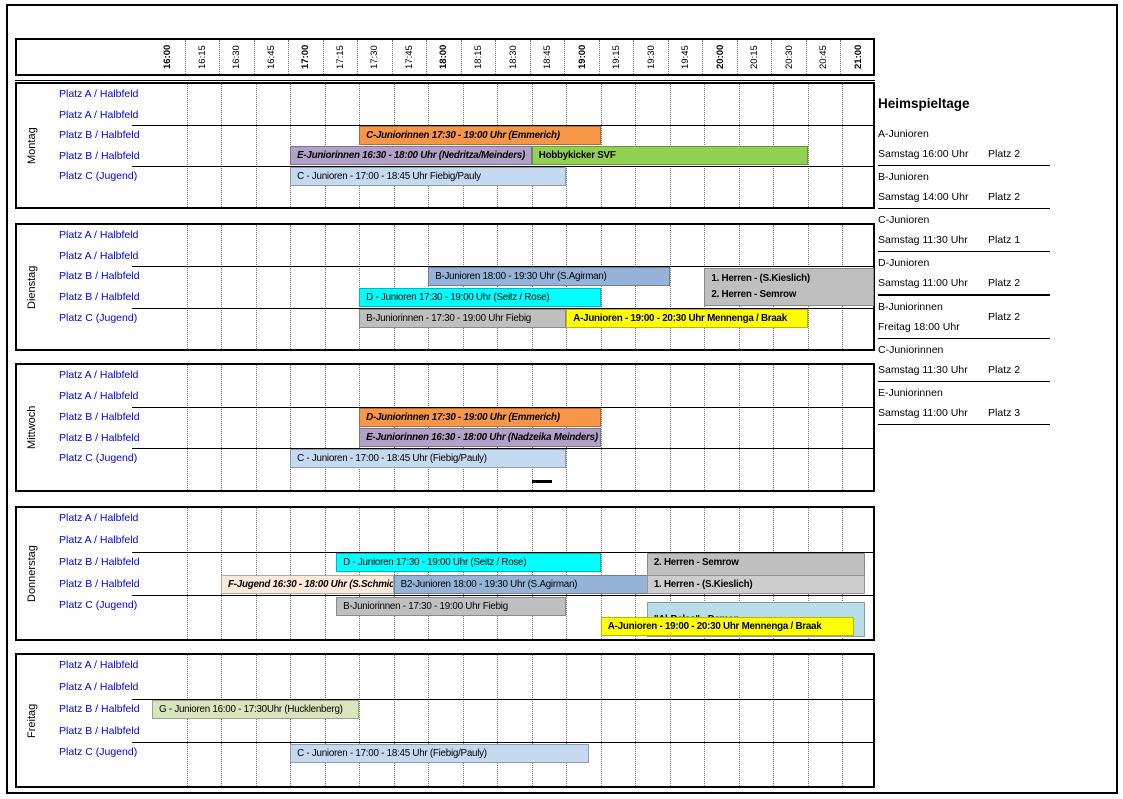 This screenshot has width=1123, height=799. Describe the element at coordinates (271, 57) in the screenshot. I see `time-tick-label: 16:45` at that location.